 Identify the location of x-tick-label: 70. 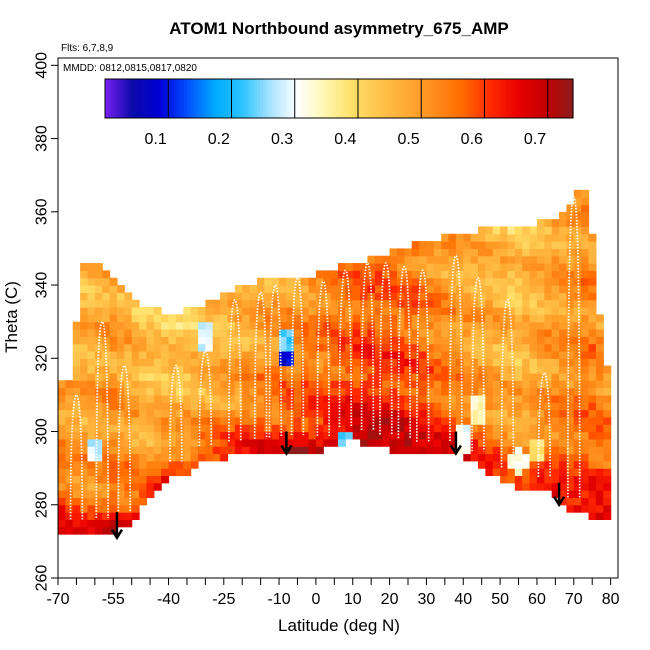
(574, 599).